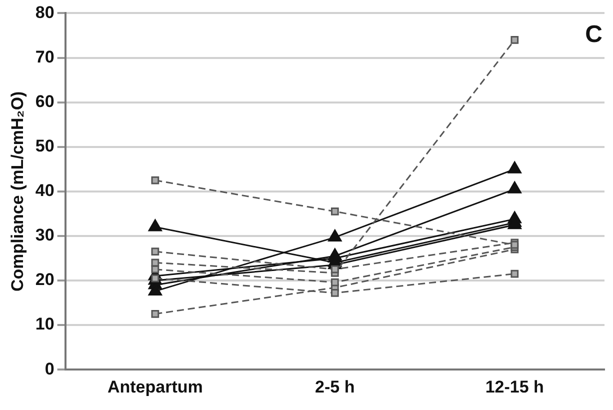 This screenshot has height=410, width=613. I want to click on x-tick-label: 12-15 h, so click(514, 386).